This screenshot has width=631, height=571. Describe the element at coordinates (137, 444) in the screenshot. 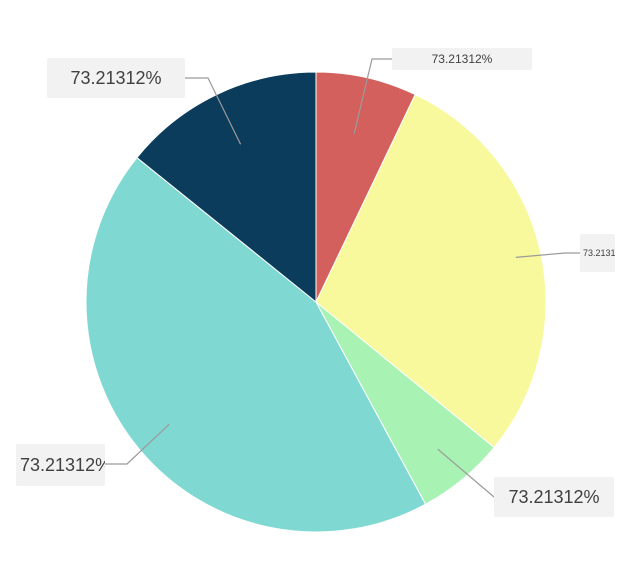

I see `leader-line-teal` at that location.